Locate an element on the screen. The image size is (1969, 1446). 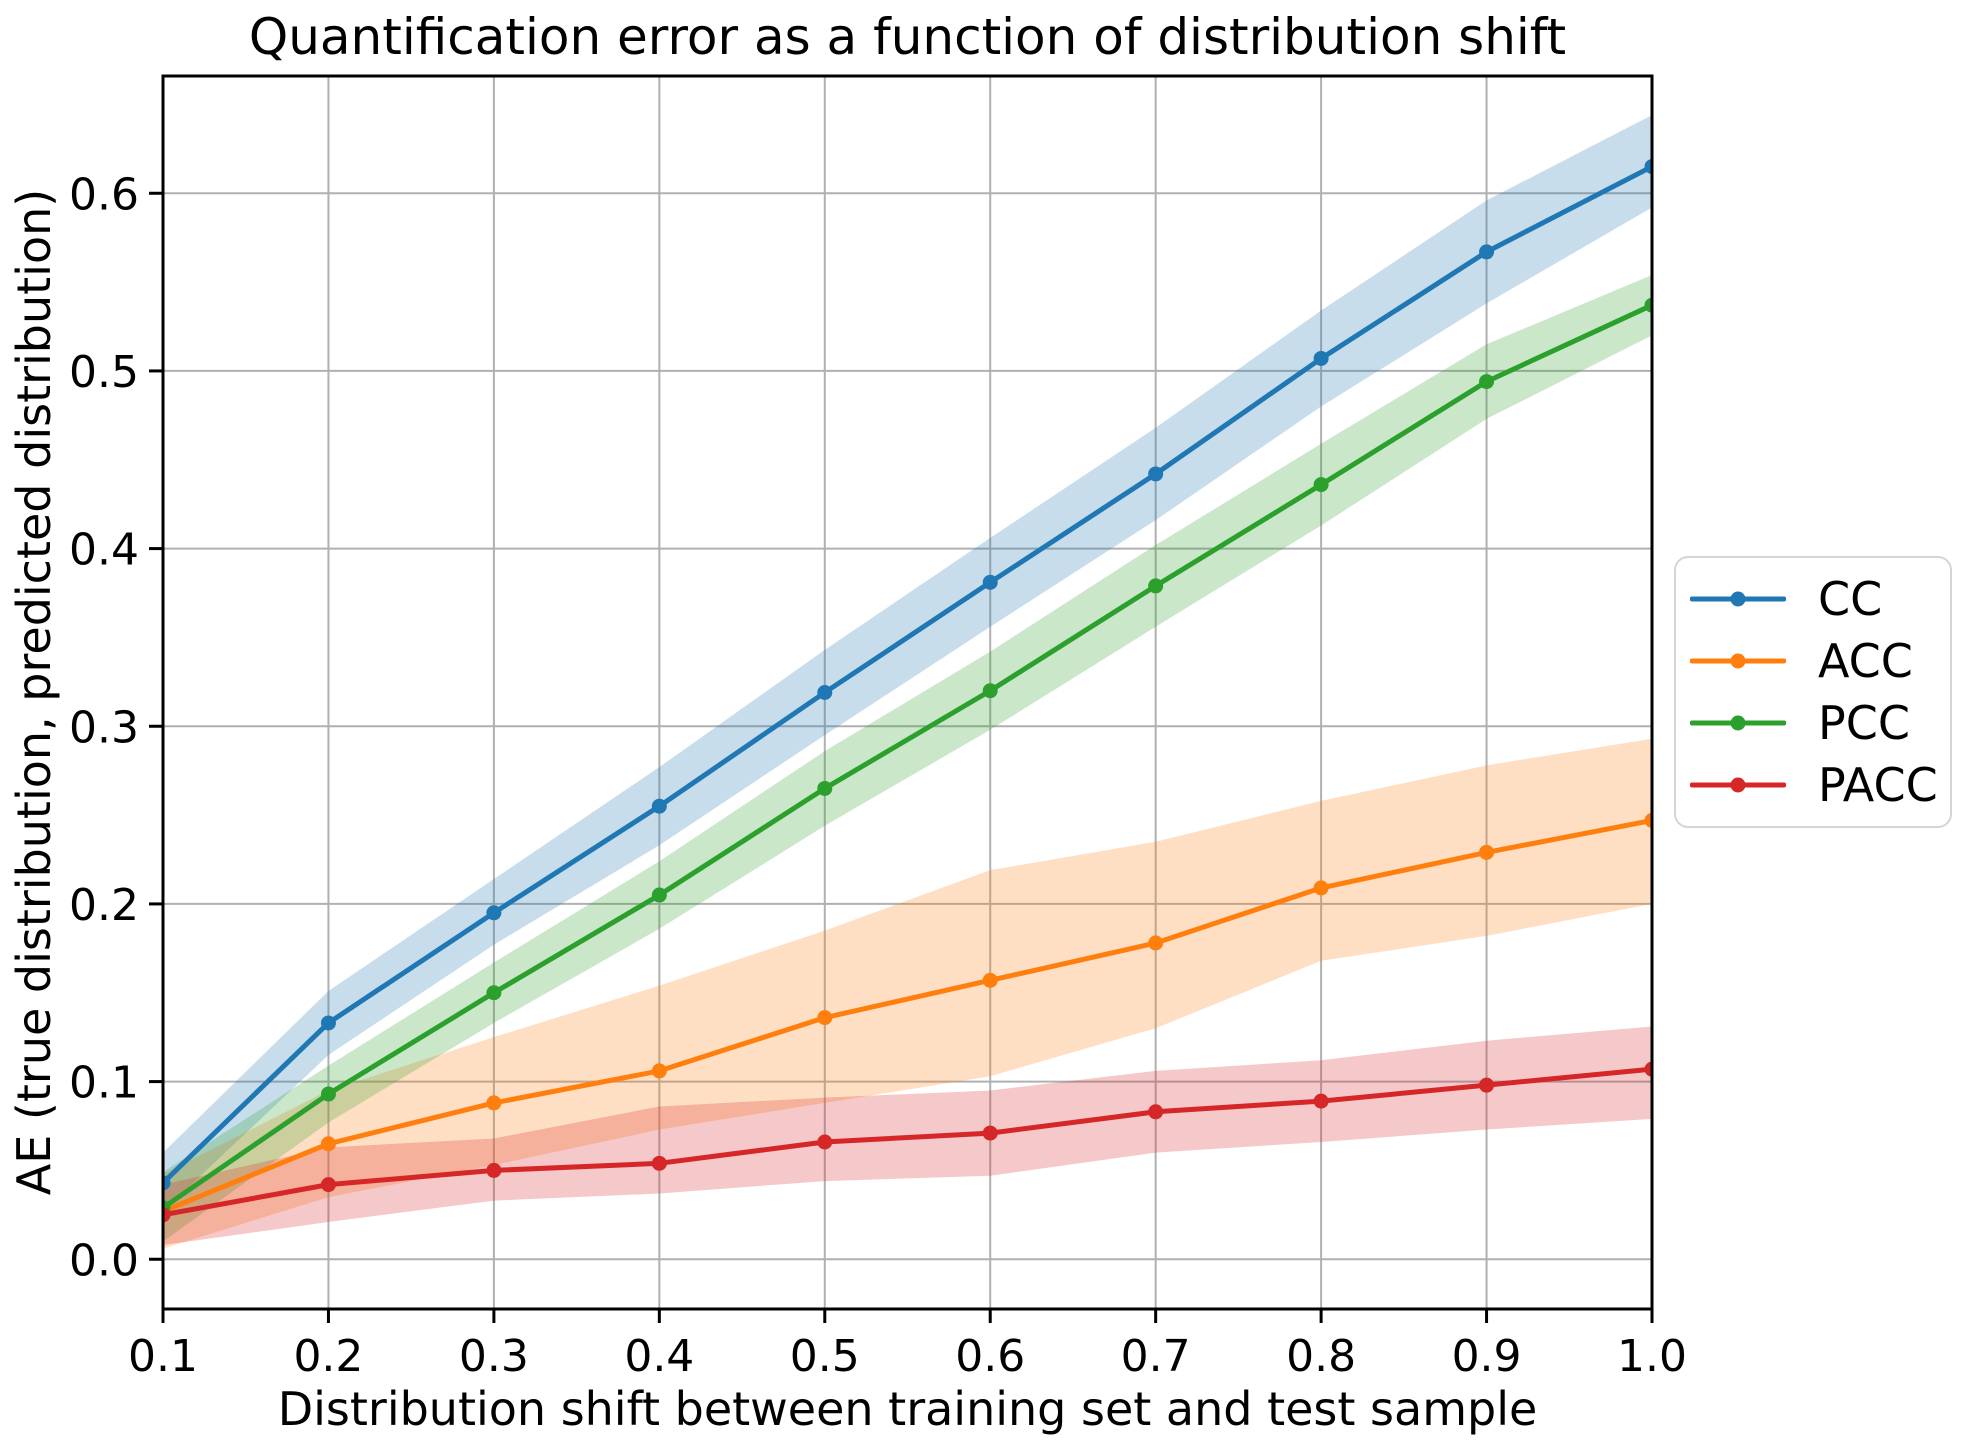
y-tick-label: 0.0 is located at coordinates (104, 1260).